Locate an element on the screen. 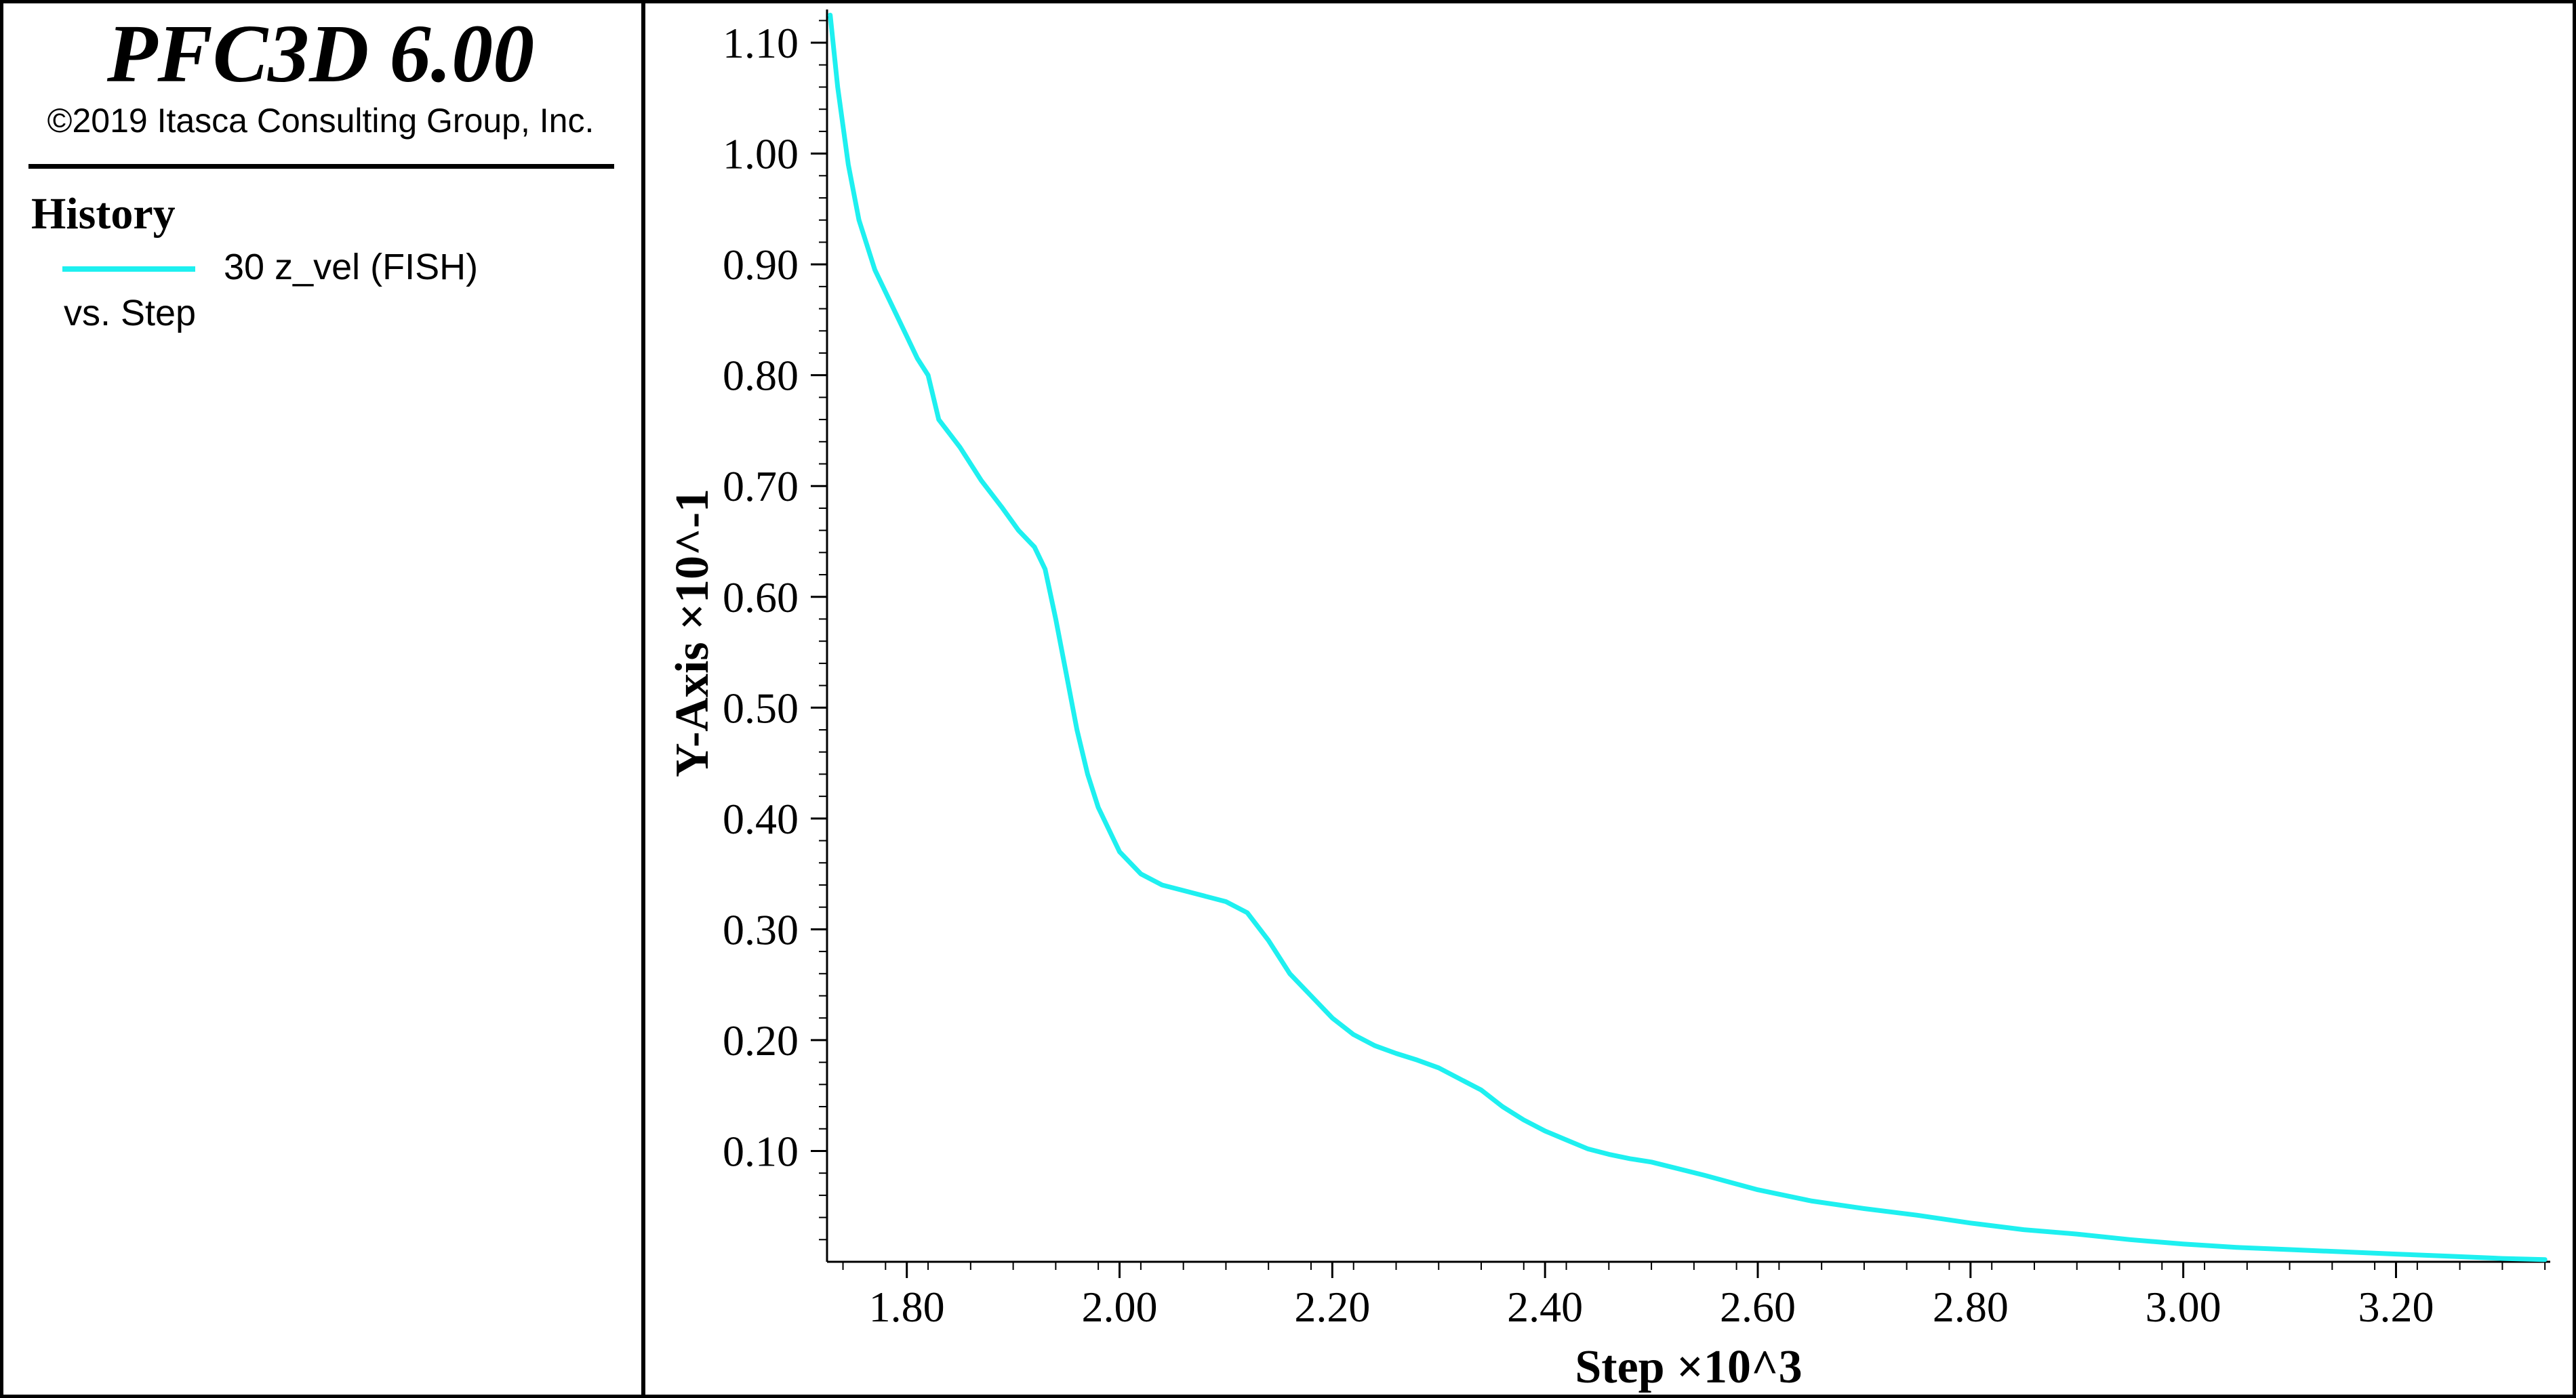 This screenshot has width=2576, height=1398. y-tick-label: 0.10 is located at coordinates (761, 1151).